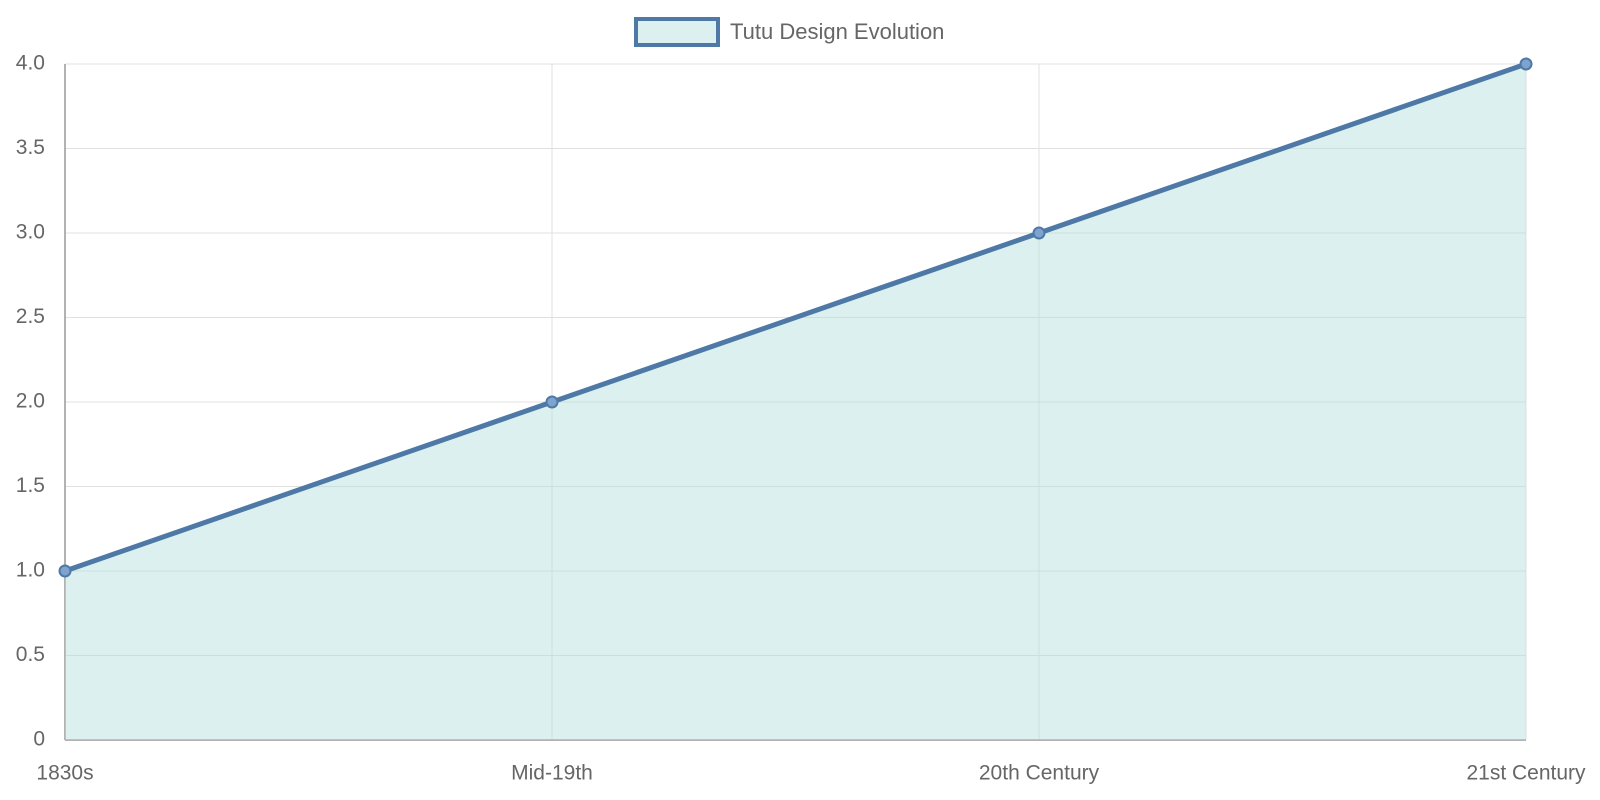 The height and width of the screenshot is (800, 1600). What do you see at coordinates (30, 401) in the screenshot?
I see `y-tick-label: 2.0` at bounding box center [30, 401].